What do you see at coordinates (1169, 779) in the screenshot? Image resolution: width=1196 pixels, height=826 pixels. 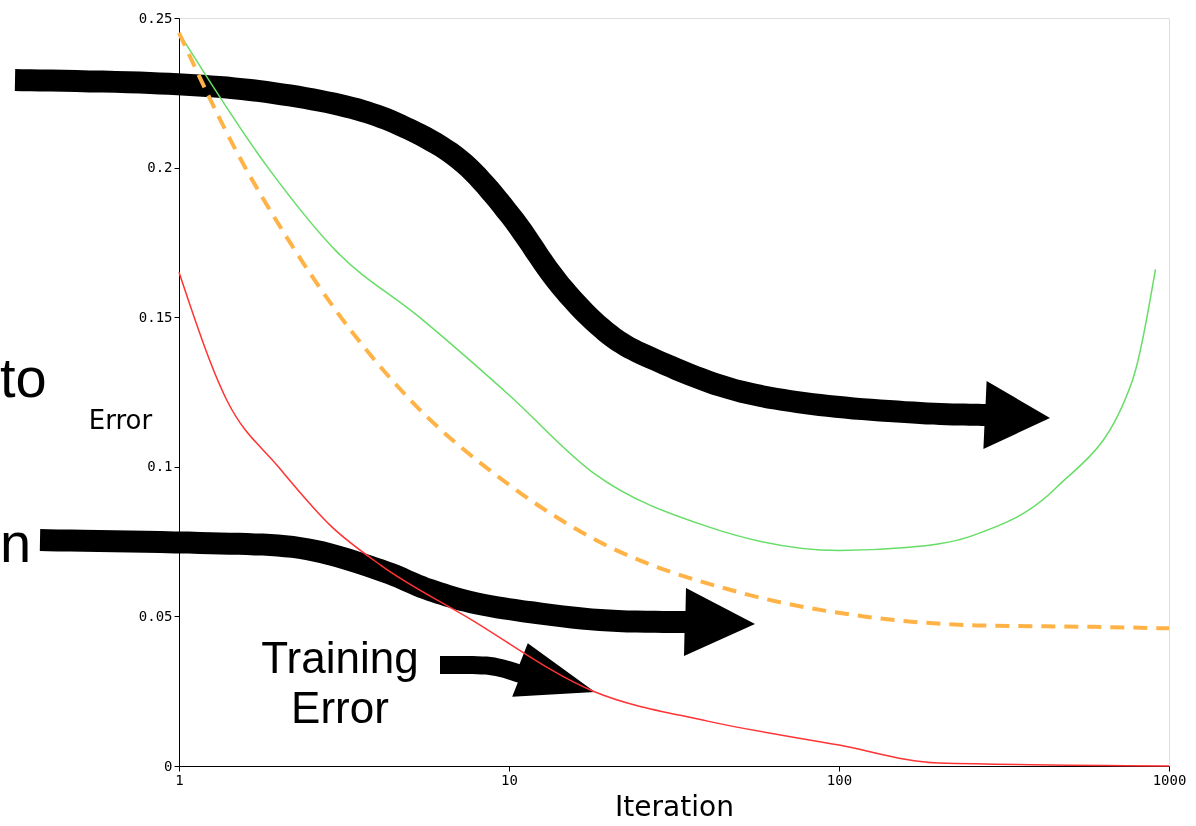 I see `x-tick-label: 1000` at bounding box center [1169, 779].